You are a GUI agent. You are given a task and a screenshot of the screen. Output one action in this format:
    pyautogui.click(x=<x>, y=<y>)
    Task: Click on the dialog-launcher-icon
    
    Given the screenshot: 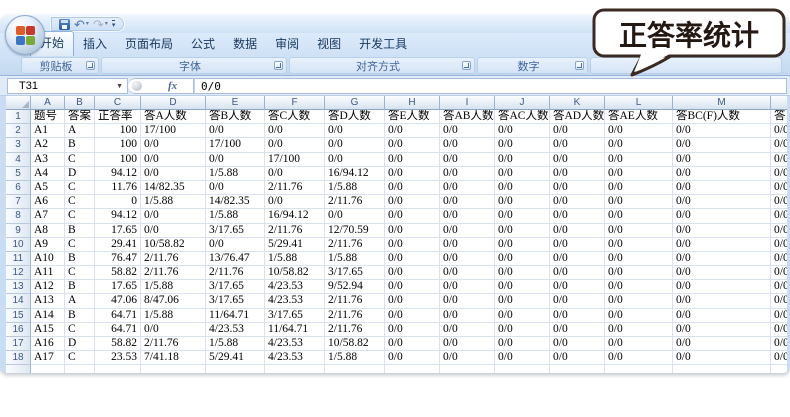 What is the action you would take?
    pyautogui.click(x=278, y=65)
    